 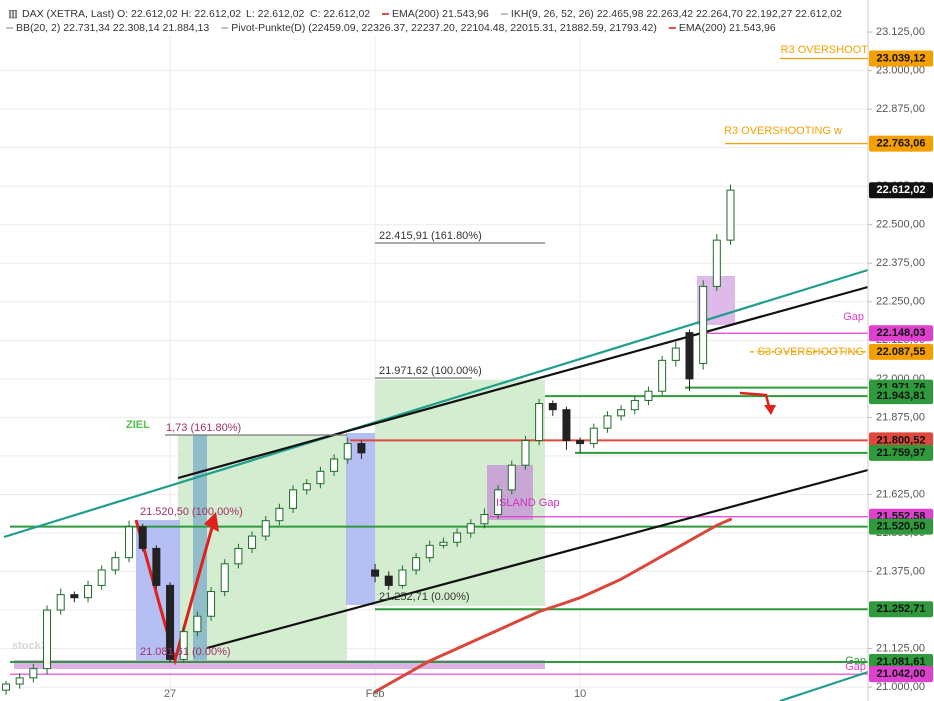 I want to click on annotation: 21.081,61 (0.00%), so click(x=185, y=652).